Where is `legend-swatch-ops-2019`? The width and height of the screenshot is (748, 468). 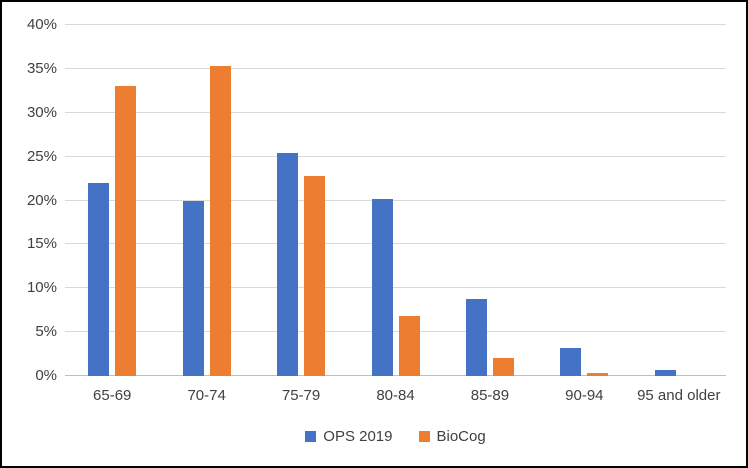
legend-swatch-ops-2019 is located at coordinates (311, 436).